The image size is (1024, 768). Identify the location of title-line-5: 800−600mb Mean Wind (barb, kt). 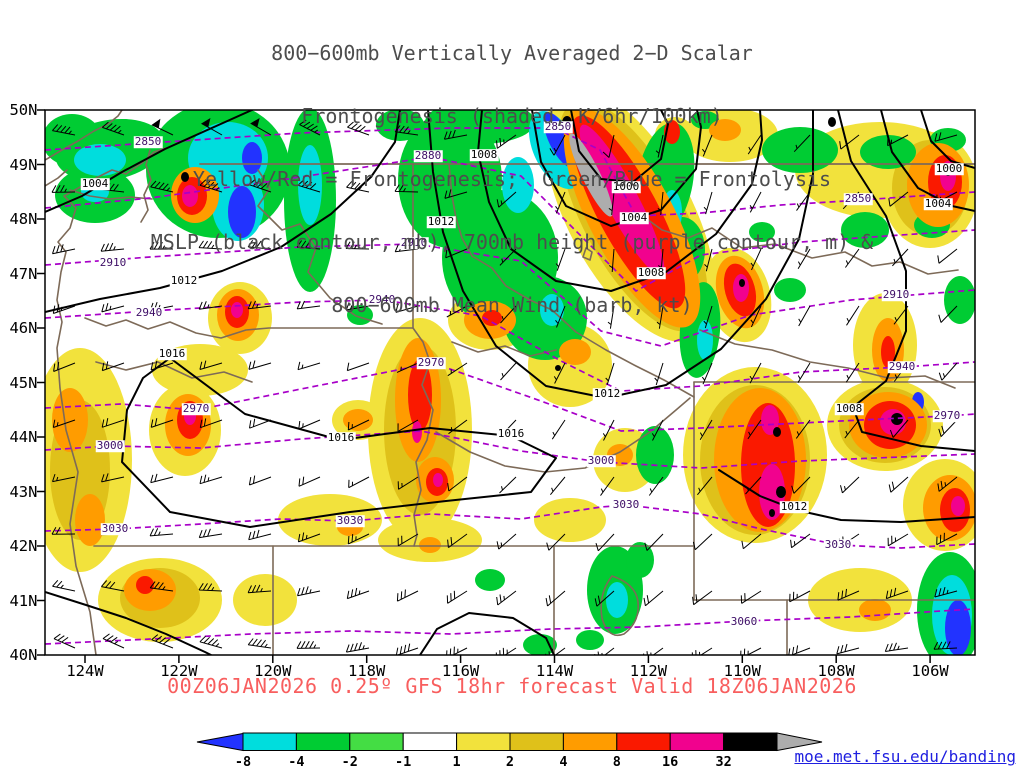
(512, 305).